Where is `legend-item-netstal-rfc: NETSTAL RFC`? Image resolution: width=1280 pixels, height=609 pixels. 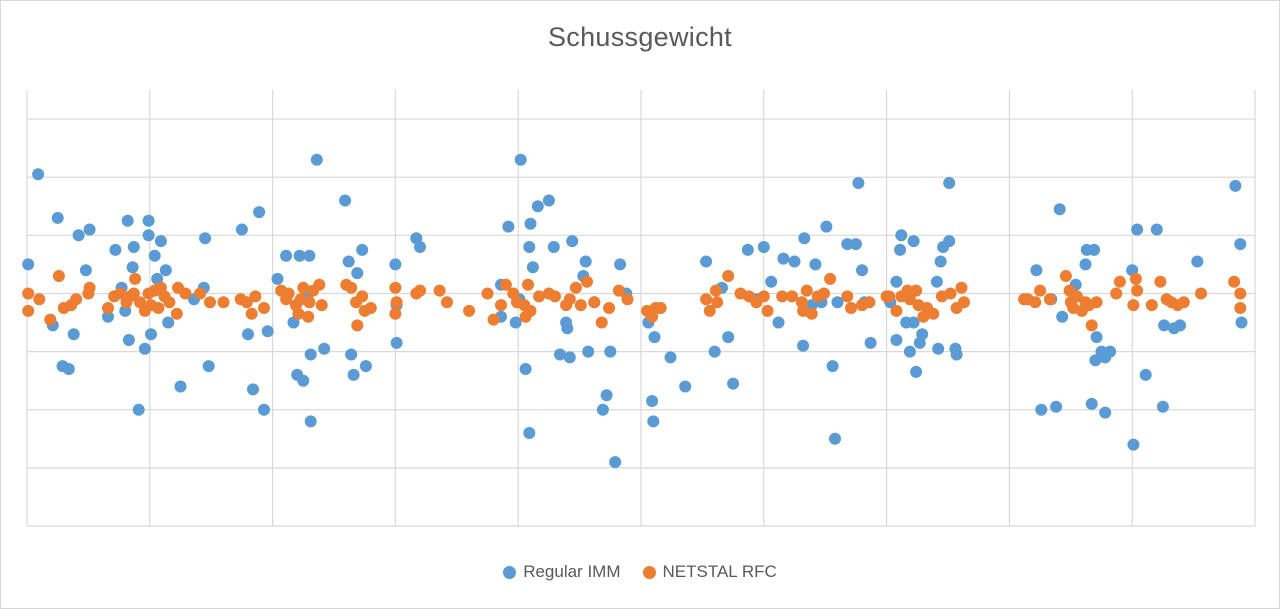
legend-item-netstal-rfc: NETSTAL RFC is located at coordinates (709, 572).